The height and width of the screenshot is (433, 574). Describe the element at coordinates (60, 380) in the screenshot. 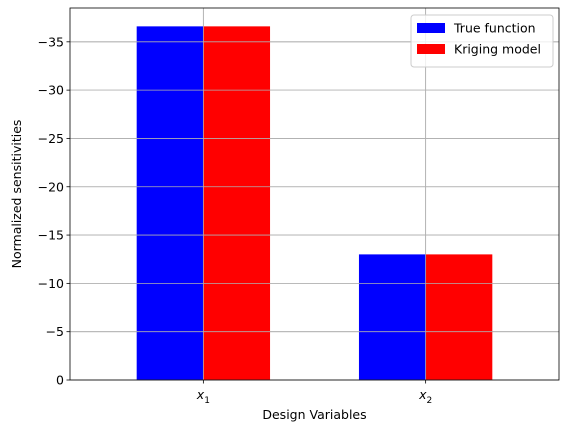

I see `y-tick-label: 0` at that location.